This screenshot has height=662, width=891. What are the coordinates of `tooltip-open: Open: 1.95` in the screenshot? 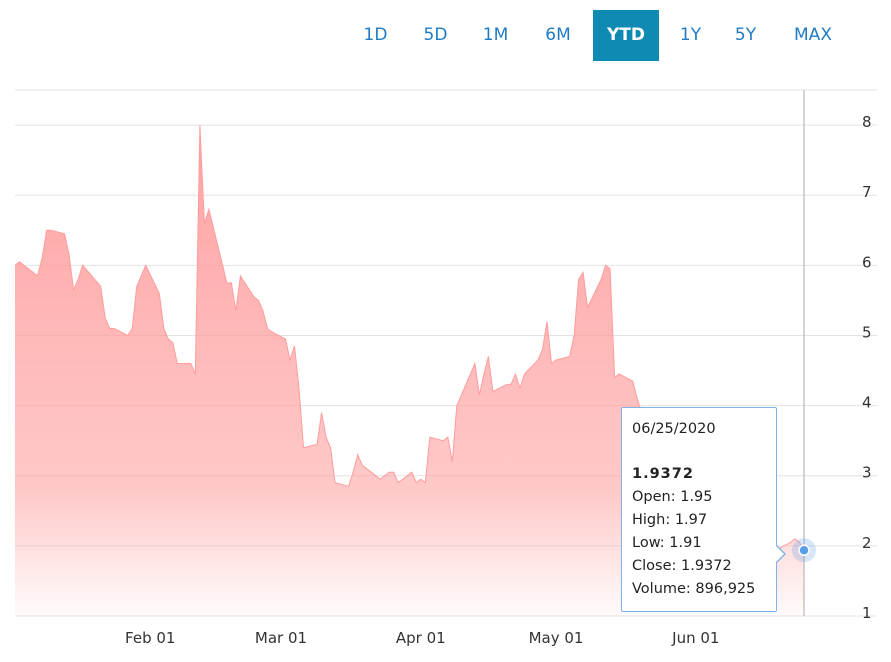 It's located at (672, 497).